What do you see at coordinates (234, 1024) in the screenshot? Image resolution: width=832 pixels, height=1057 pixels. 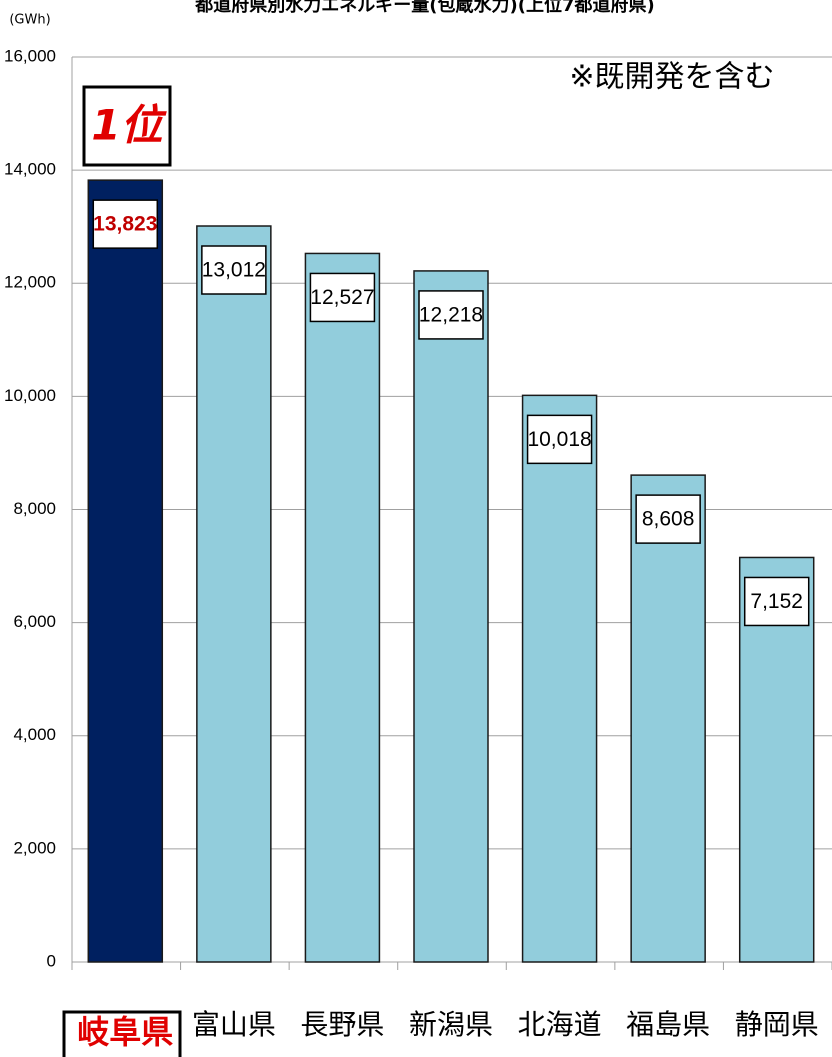 I see `x-tick-label: 富山県` at bounding box center [234, 1024].